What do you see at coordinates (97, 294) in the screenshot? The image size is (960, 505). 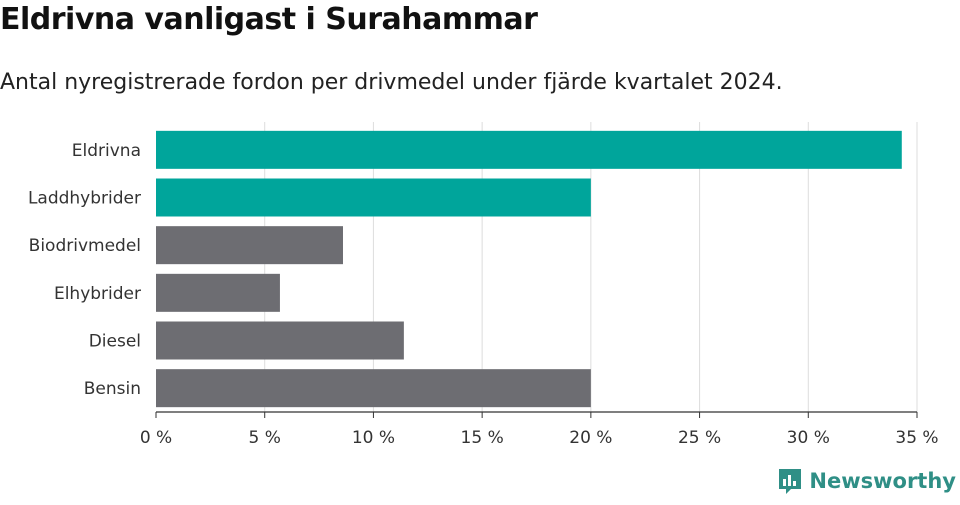 I see `category-label: Elhybrider` at bounding box center [97, 294].